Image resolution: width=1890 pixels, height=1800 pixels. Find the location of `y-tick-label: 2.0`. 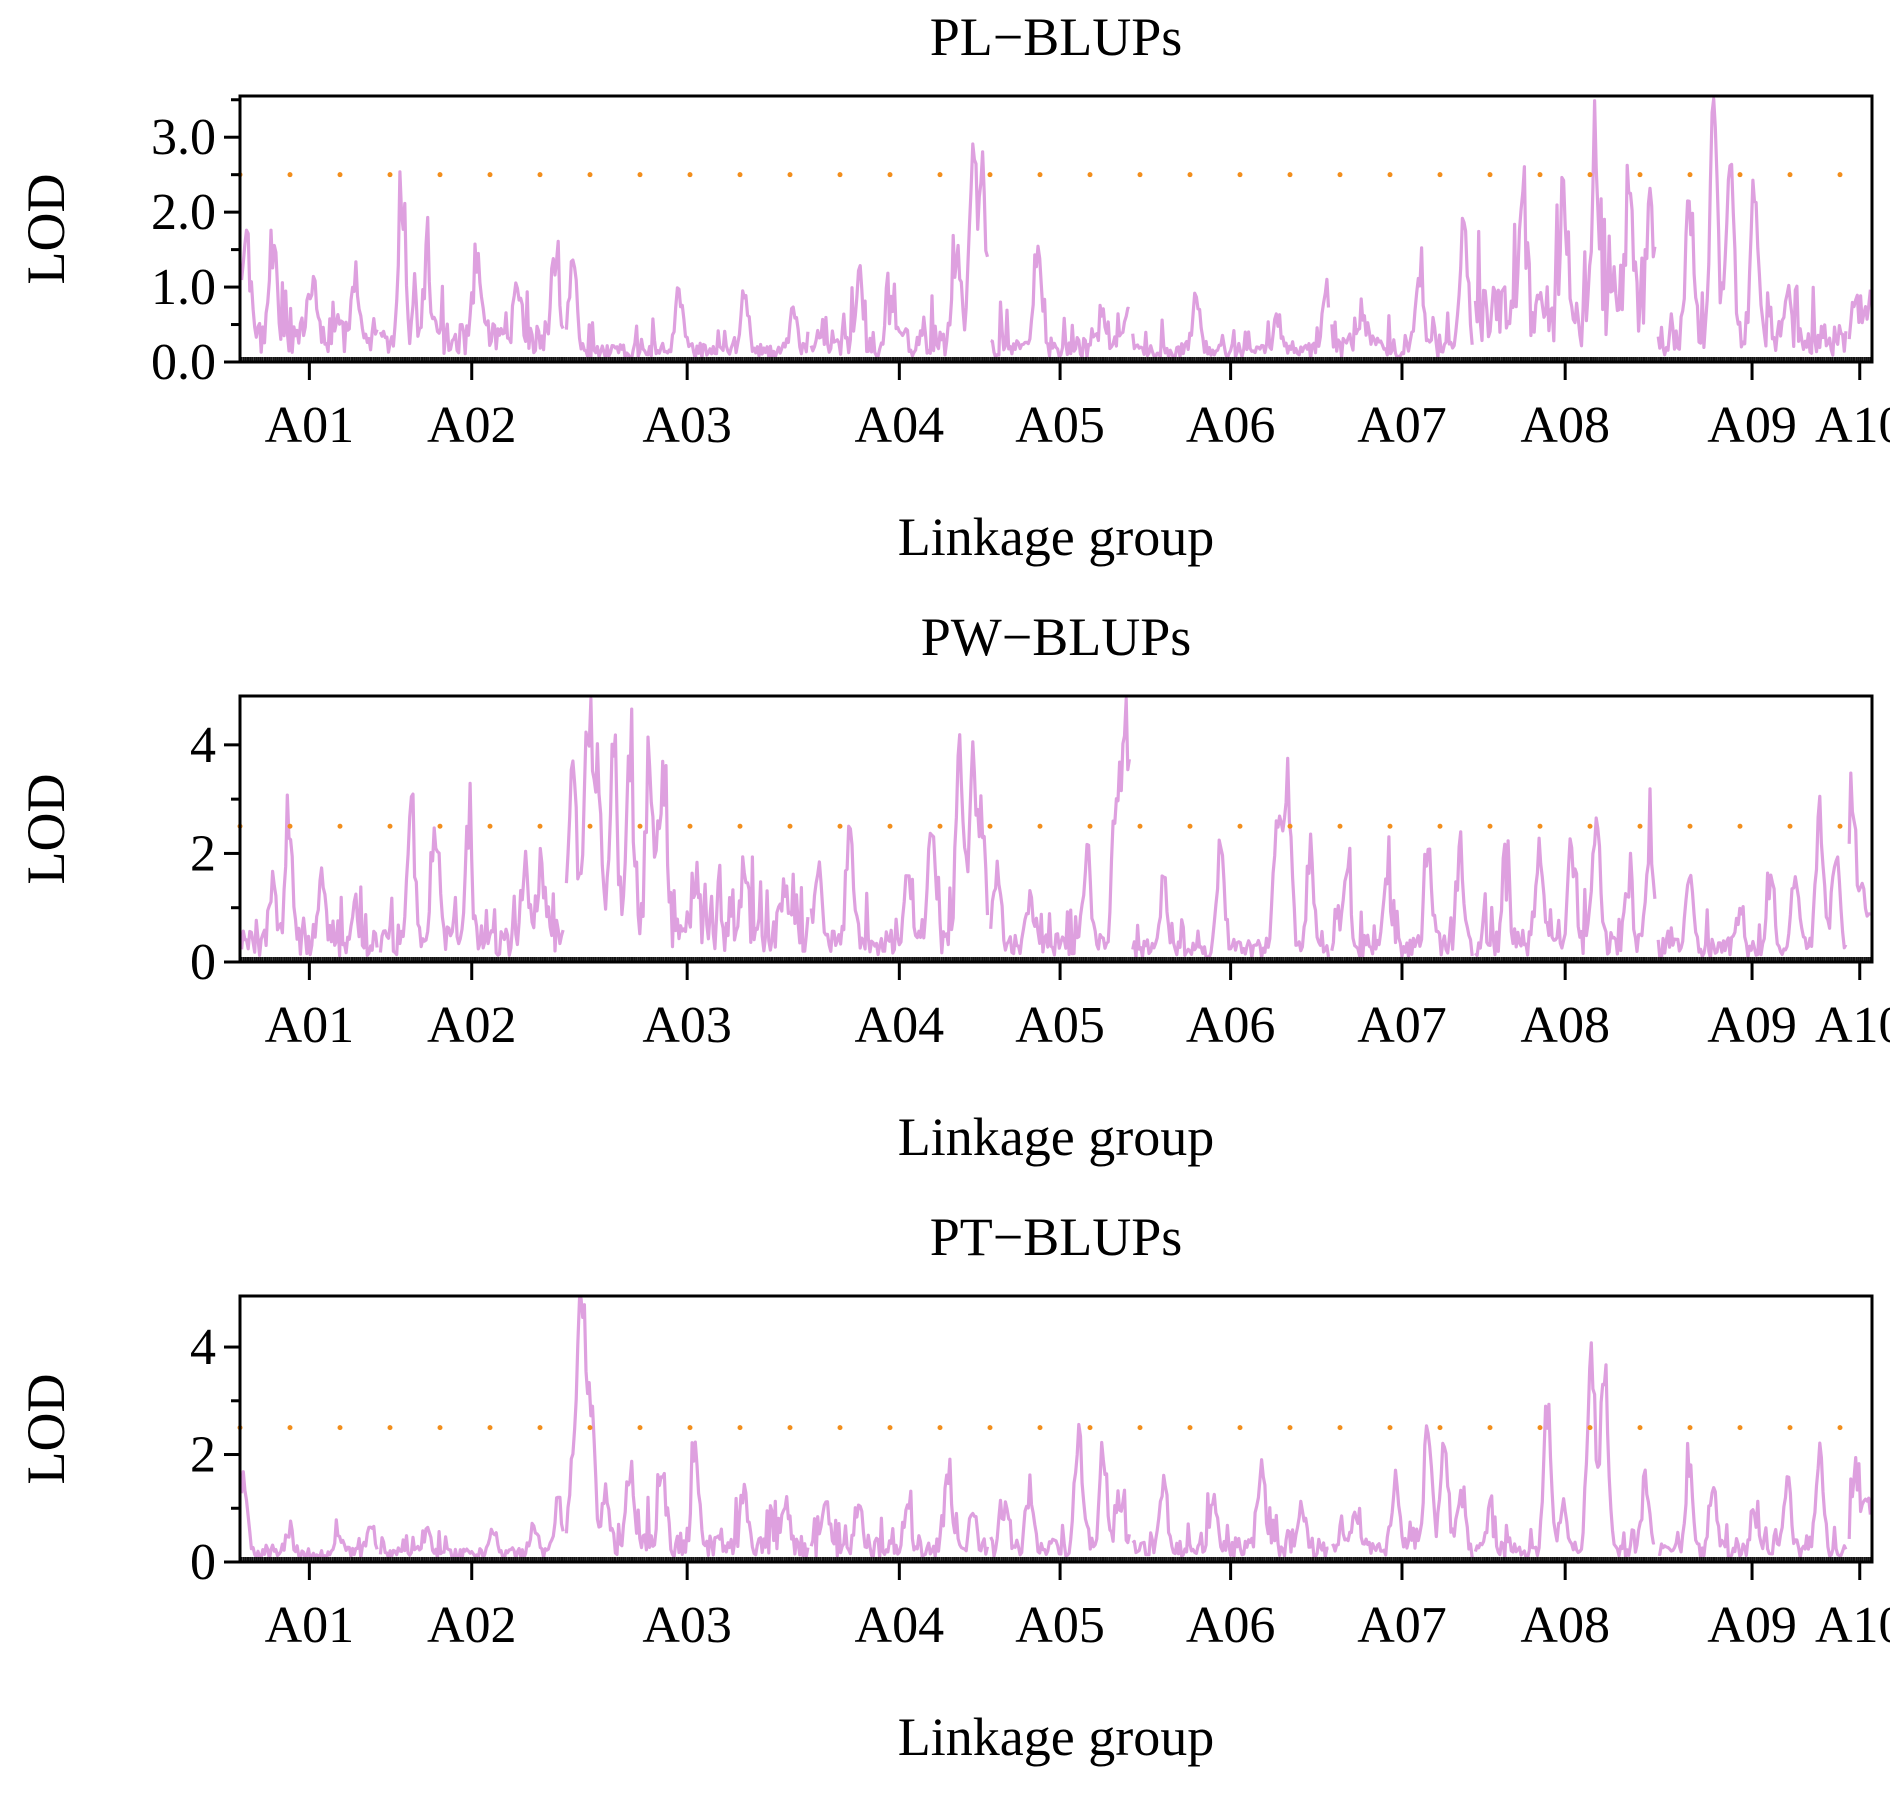

y-tick-label: 2.0 is located at coordinates (183, 212).